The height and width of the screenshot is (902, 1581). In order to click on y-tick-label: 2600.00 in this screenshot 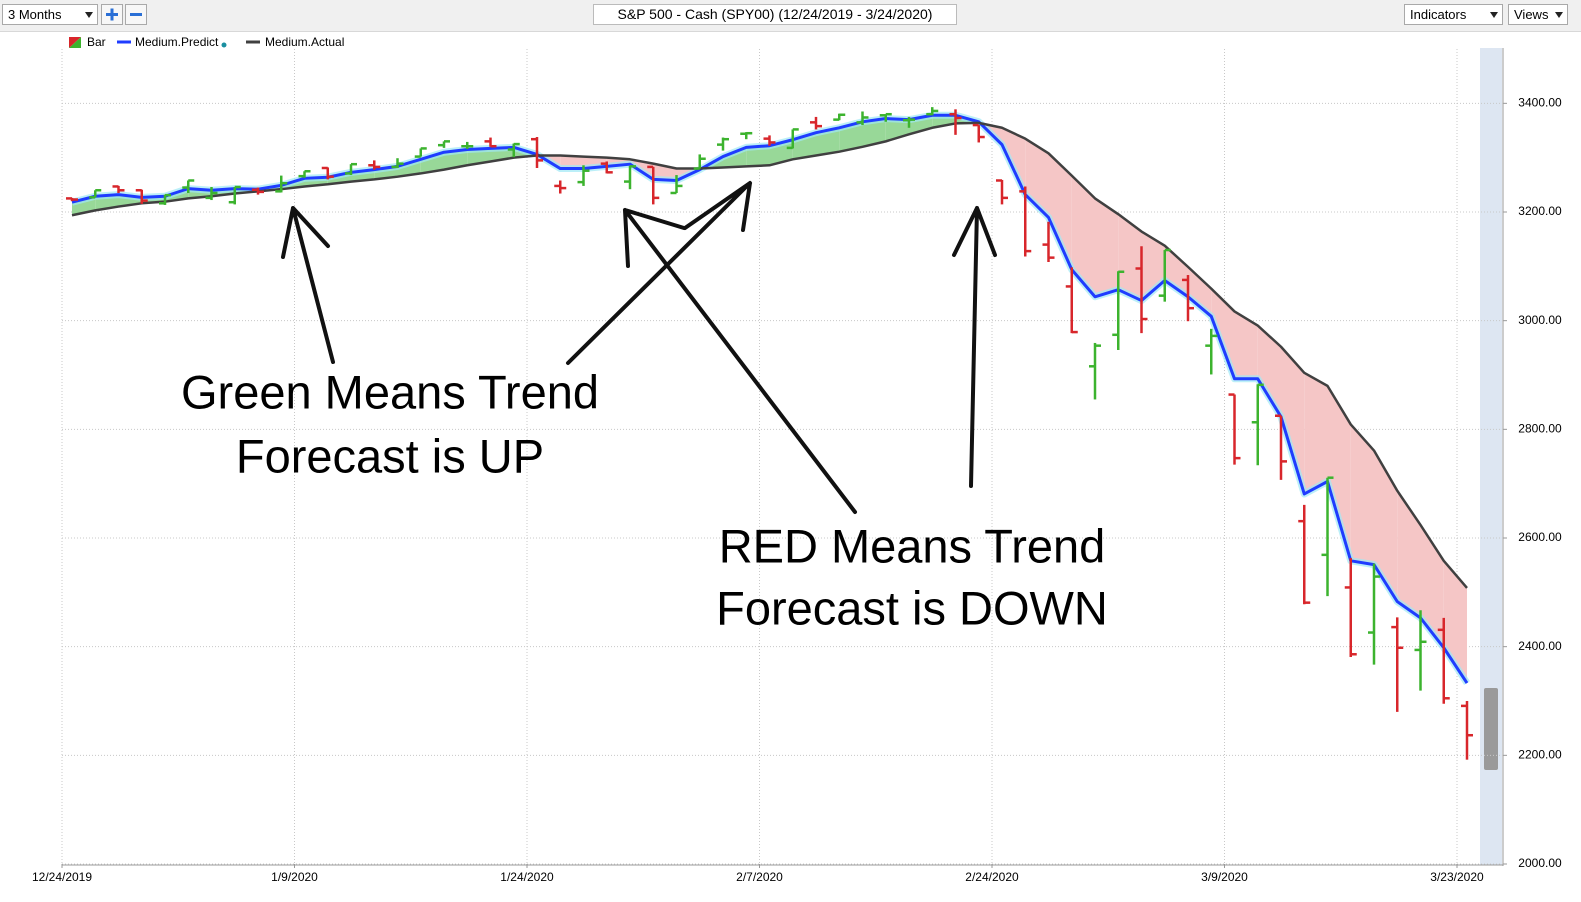, I will do `click(1540, 537)`.